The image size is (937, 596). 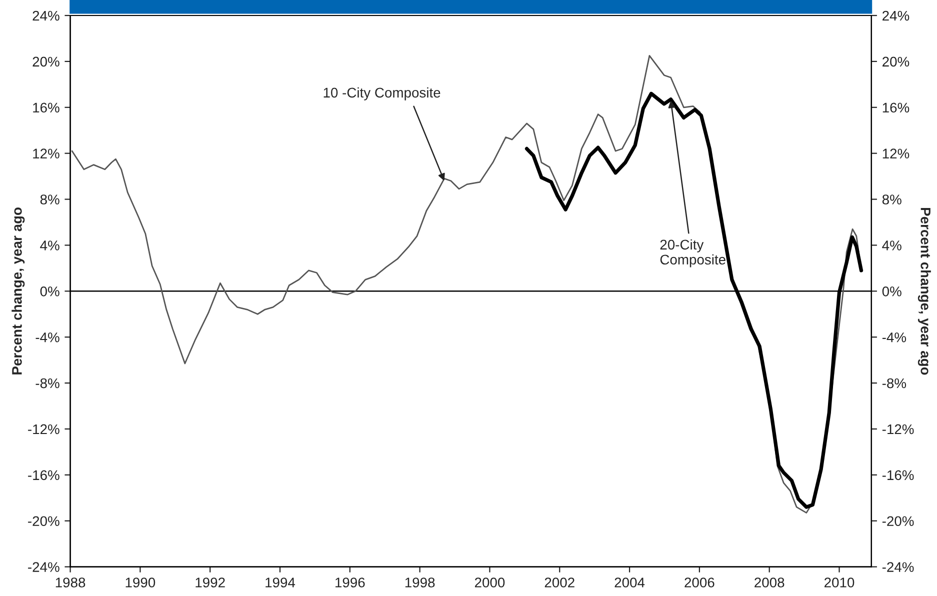 What do you see at coordinates (50, 199) in the screenshot?
I see `y-tick-label: 8%` at bounding box center [50, 199].